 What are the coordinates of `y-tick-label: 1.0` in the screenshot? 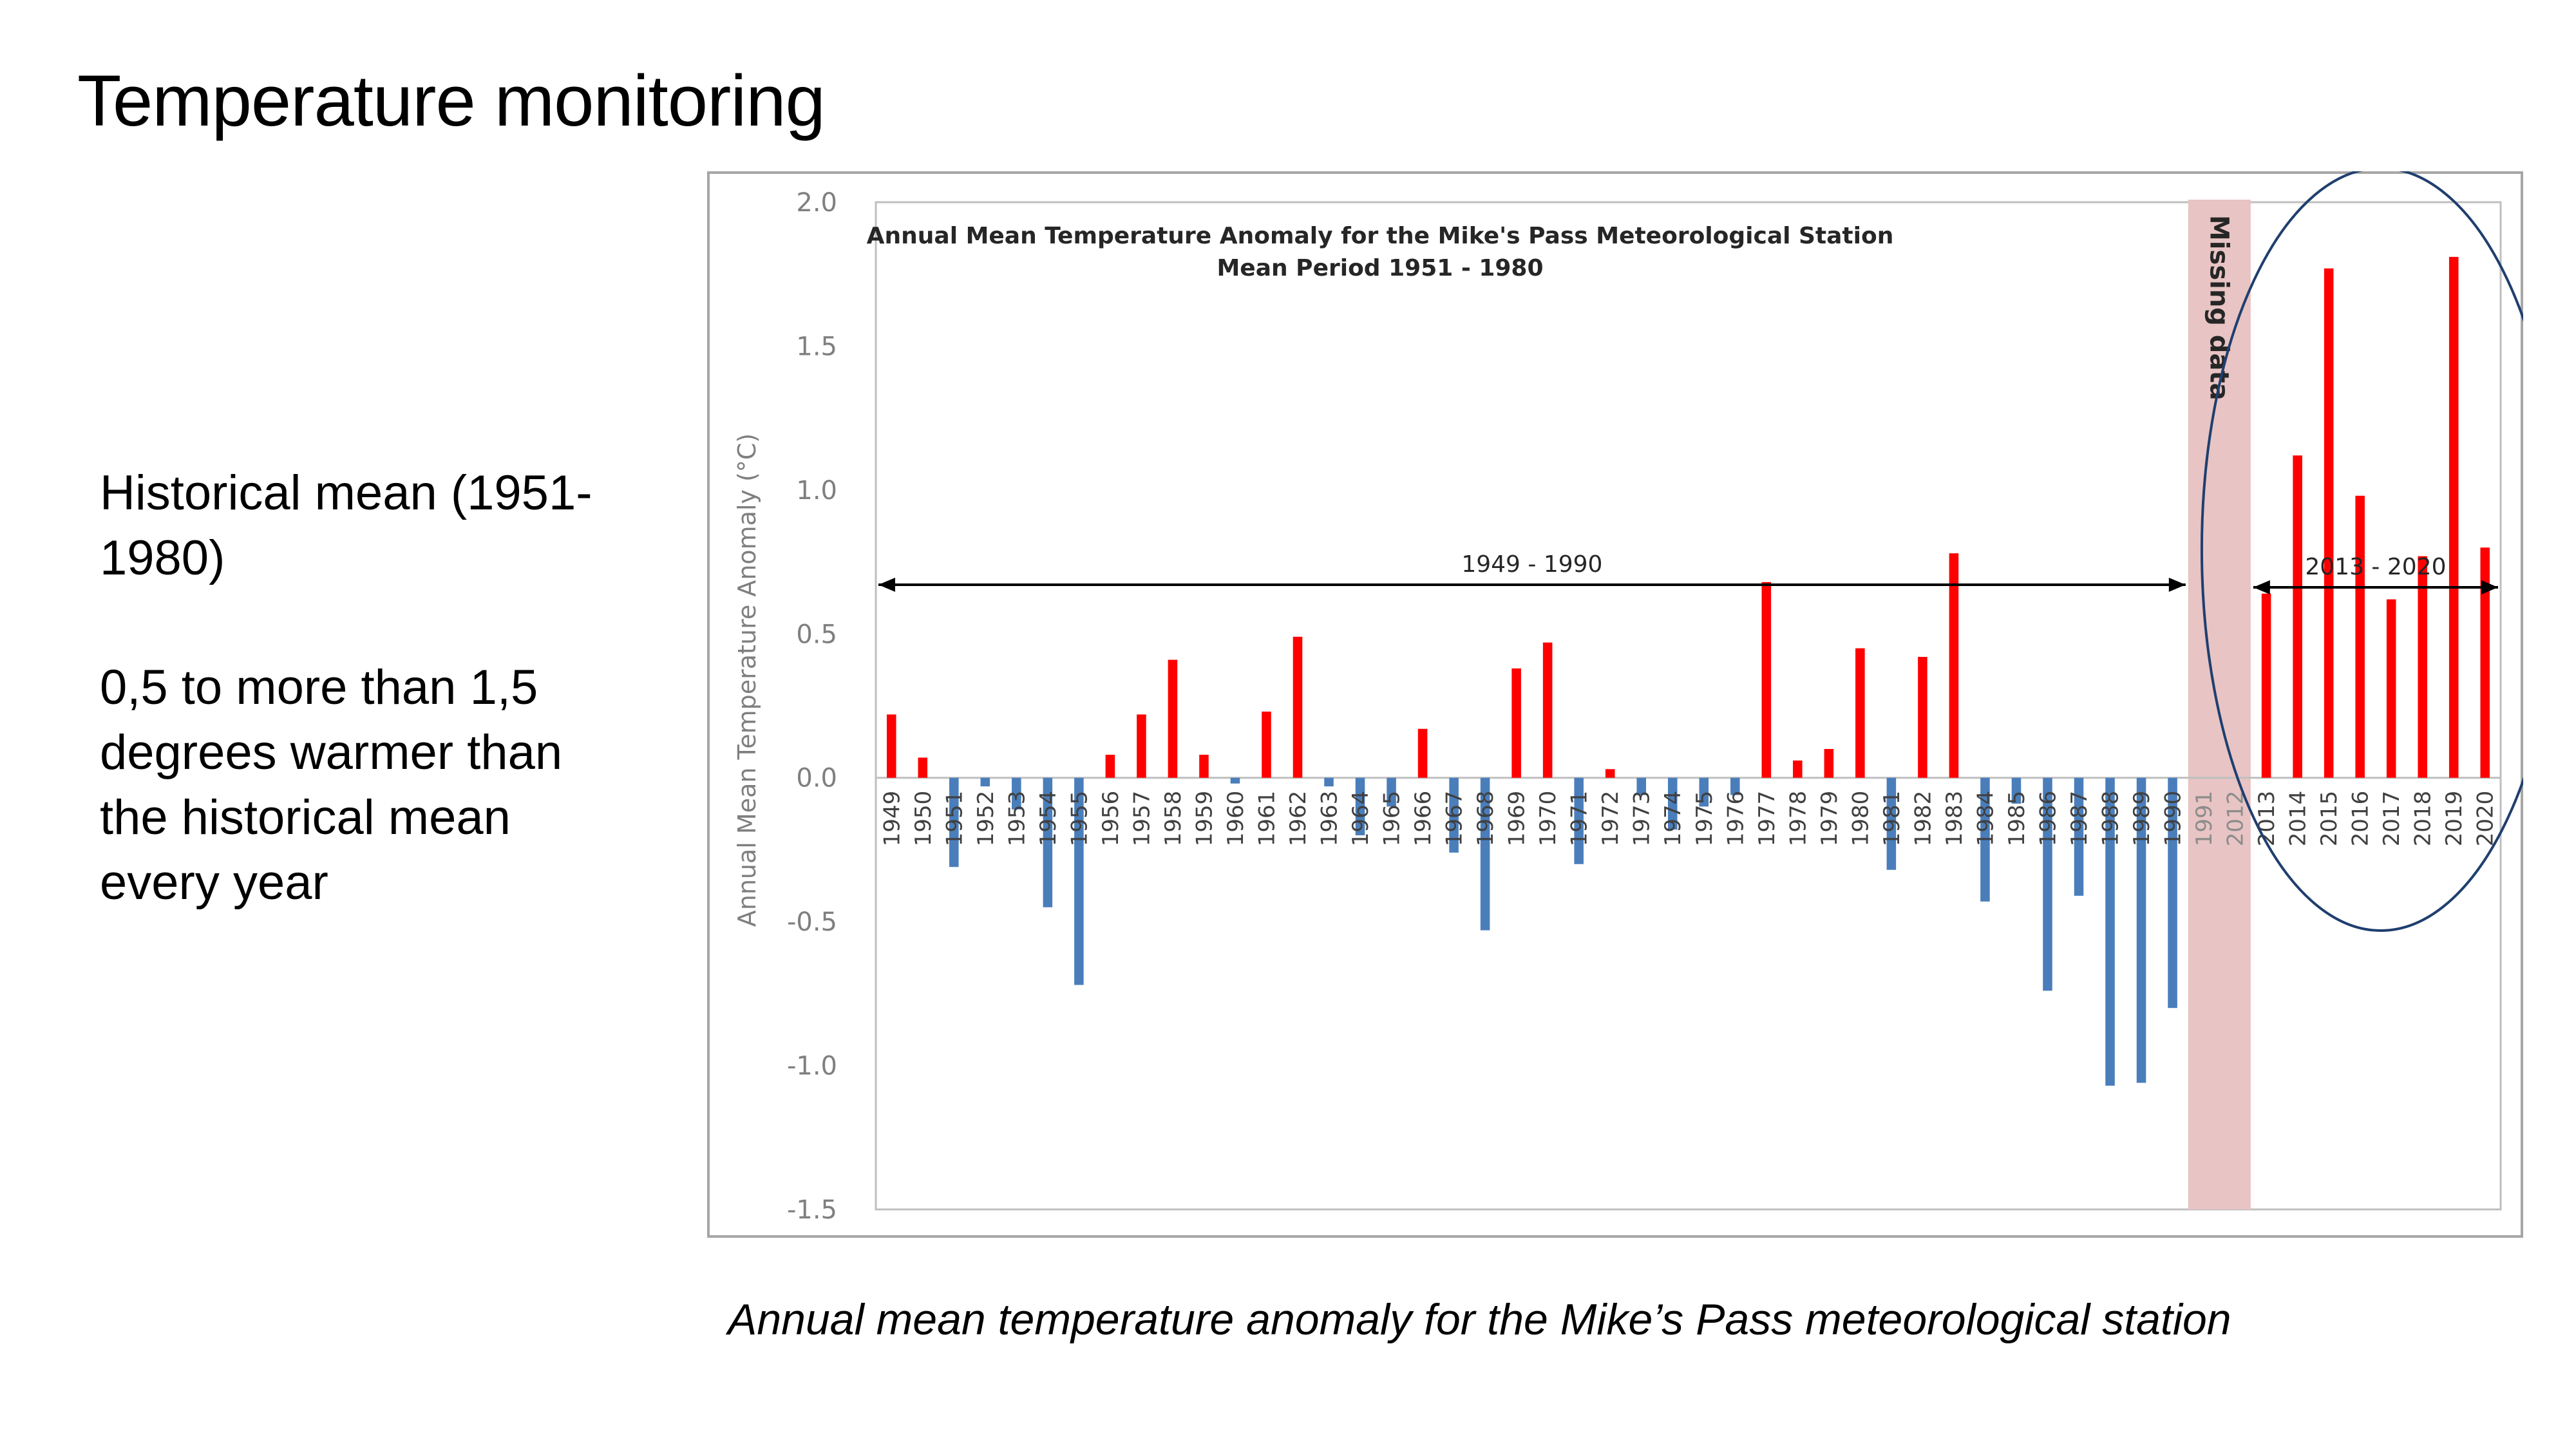 It's located at (816, 491).